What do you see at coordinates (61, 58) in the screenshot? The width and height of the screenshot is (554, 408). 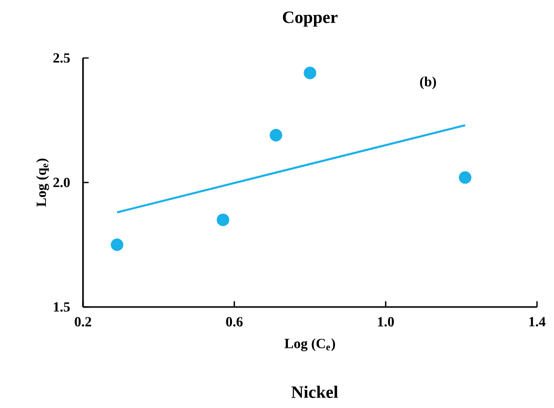 I see `y-tick-label: 2.5` at bounding box center [61, 58].